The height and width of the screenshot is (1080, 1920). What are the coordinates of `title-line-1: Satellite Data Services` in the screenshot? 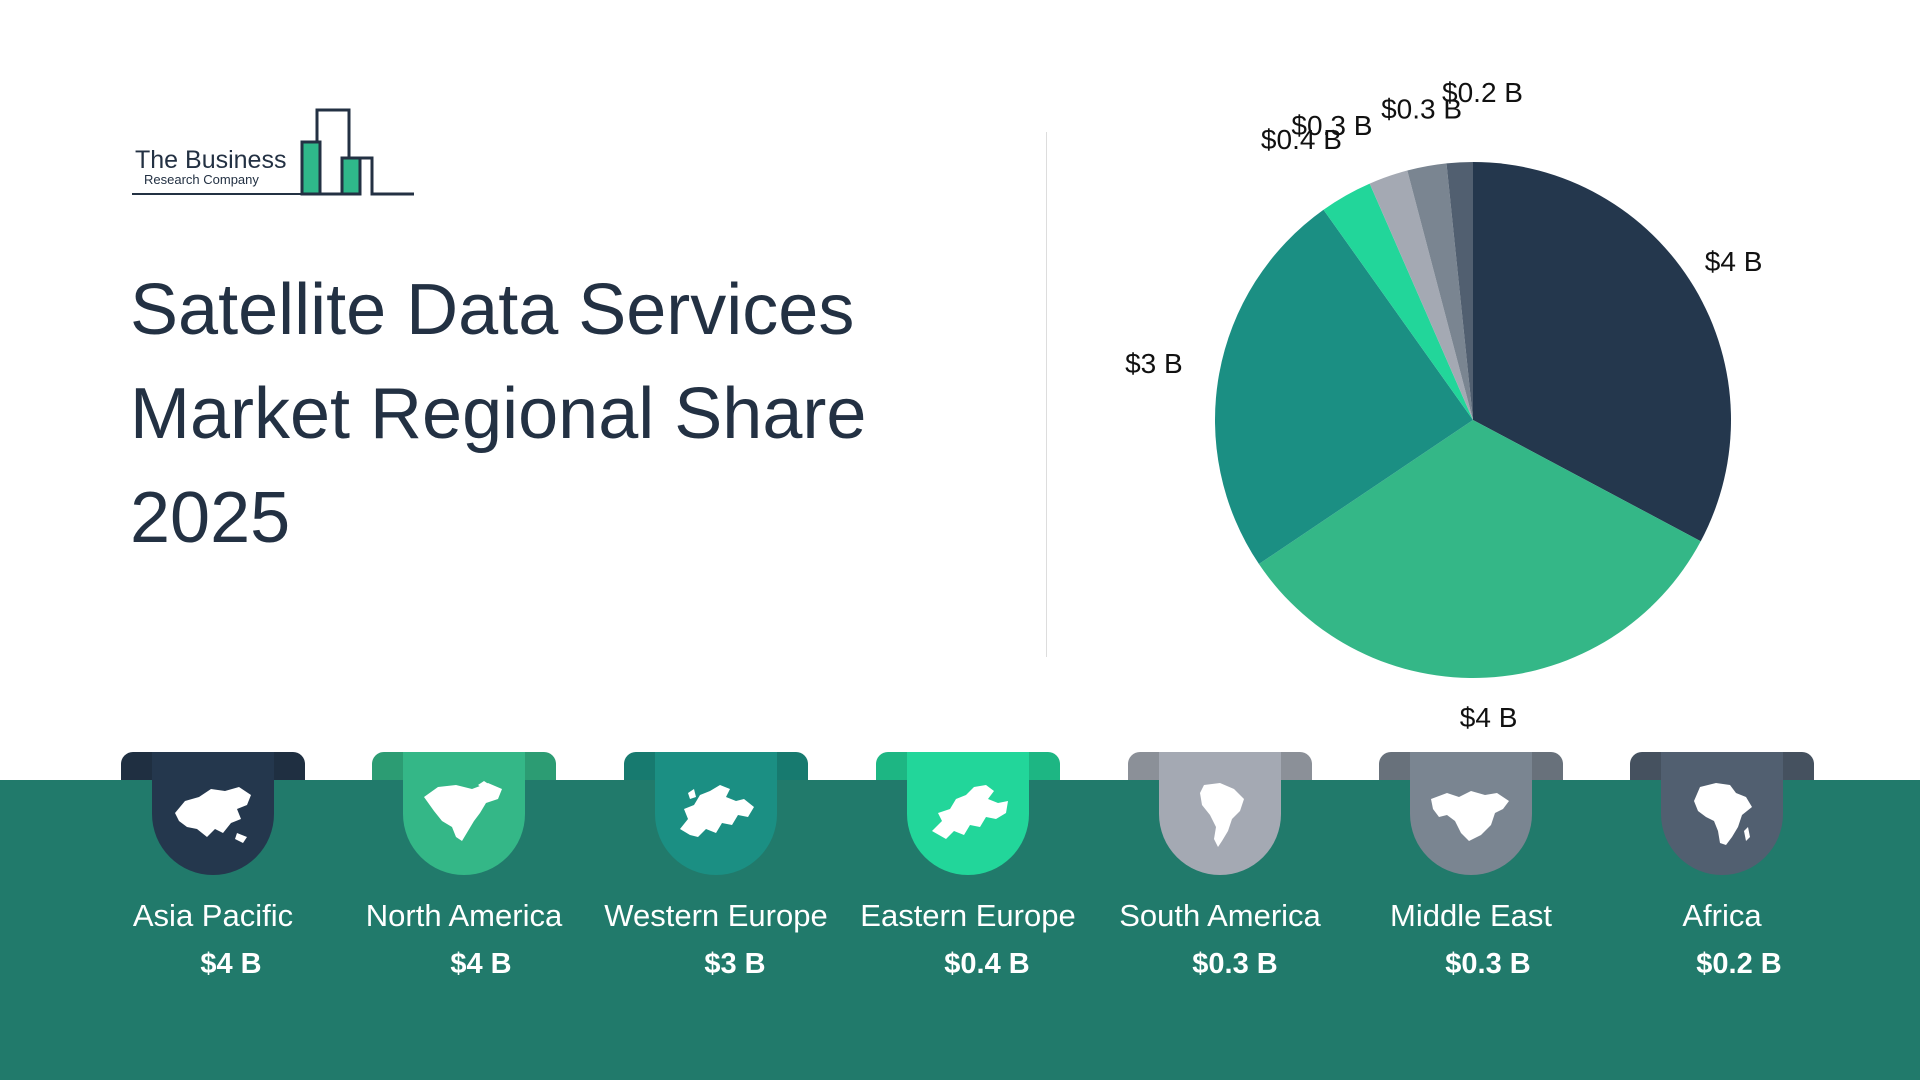 It's located at (492, 310).